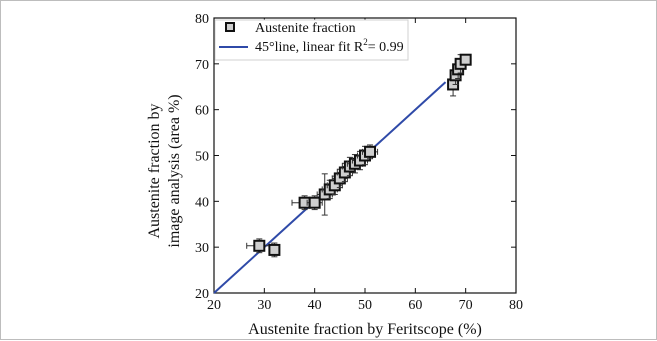 This screenshot has height=341, width=657. Describe the element at coordinates (154, 170) in the screenshot. I see `y-axis-title-line1: Austenite fraction by` at that location.